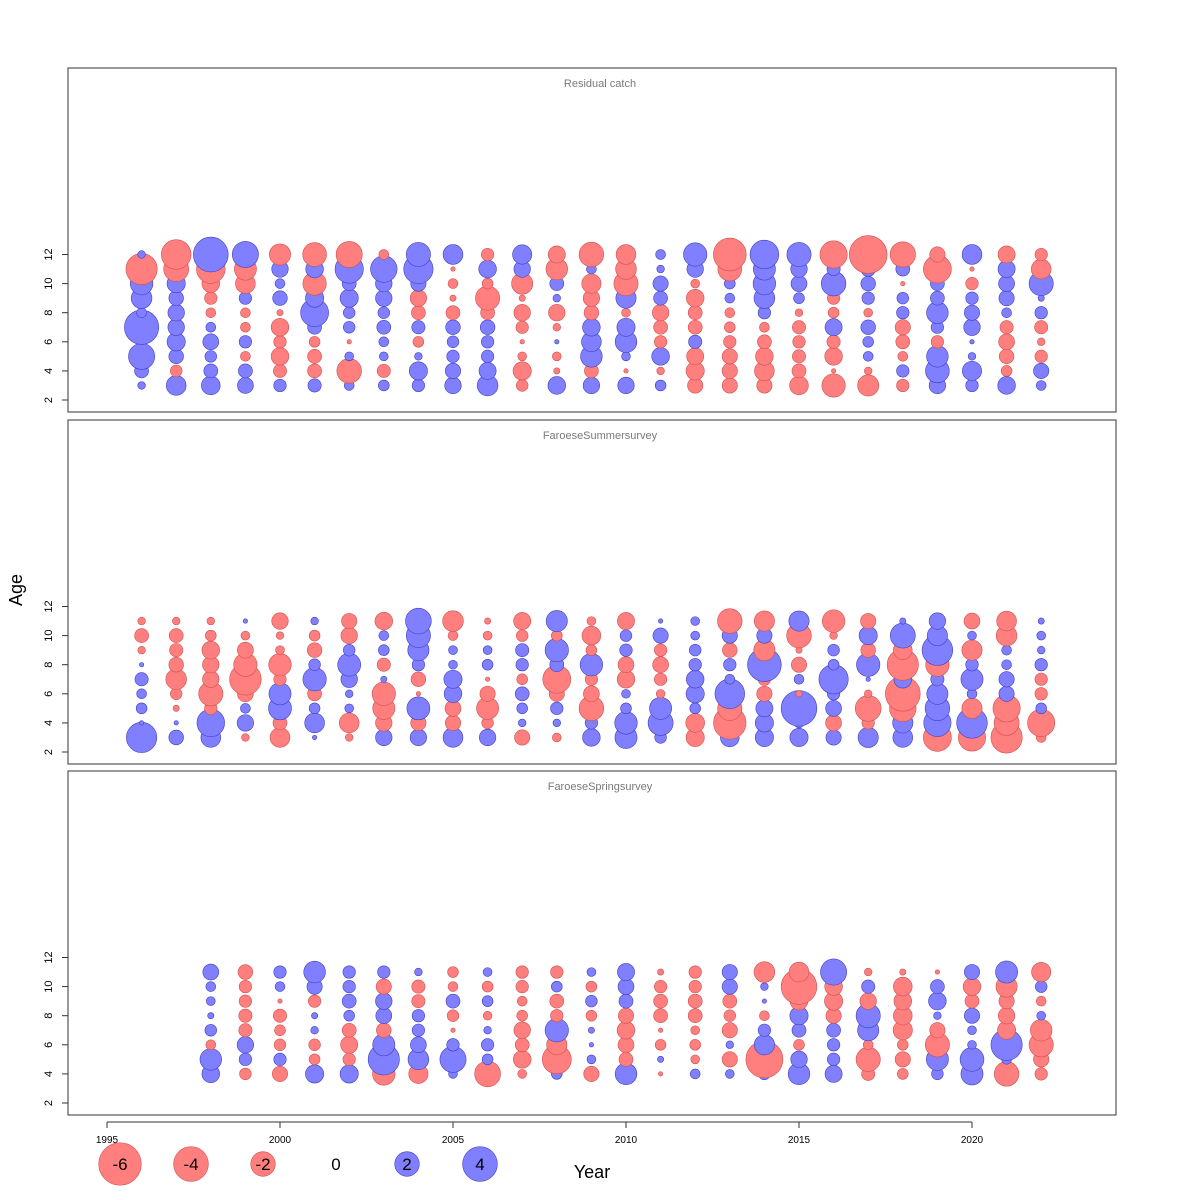  Describe the element at coordinates (107, 1140) in the screenshot. I see `x-tick-label: 1995` at that location.